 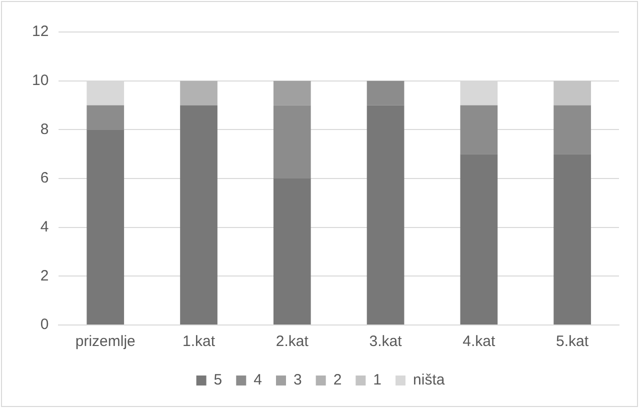 What do you see at coordinates (293, 341) in the screenshot?
I see `x-tick-label: 2.kat` at bounding box center [293, 341].